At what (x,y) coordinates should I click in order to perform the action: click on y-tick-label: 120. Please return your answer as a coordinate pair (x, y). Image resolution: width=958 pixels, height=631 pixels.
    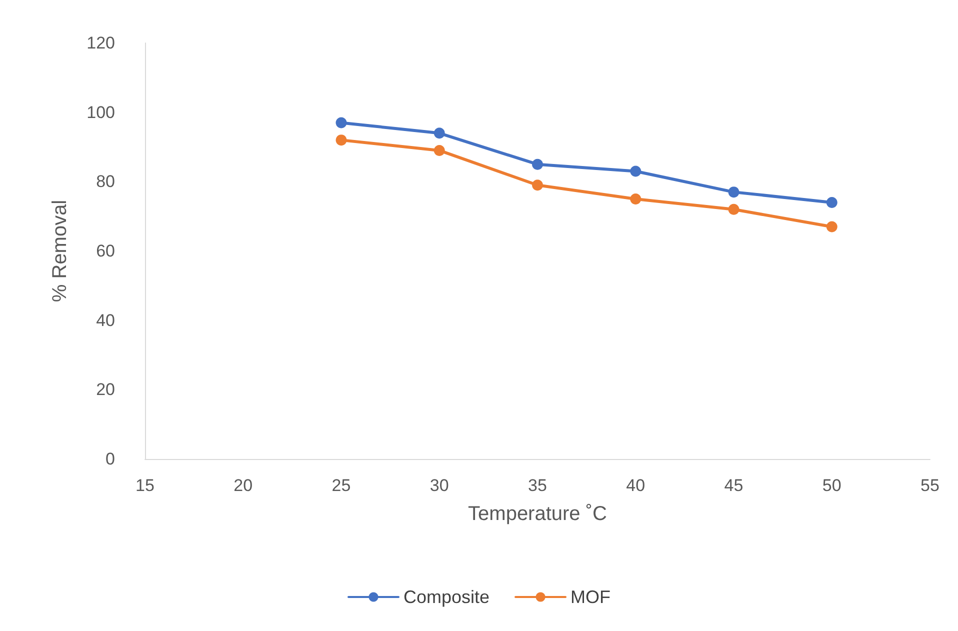
    Looking at the image, I should click on (100, 43).